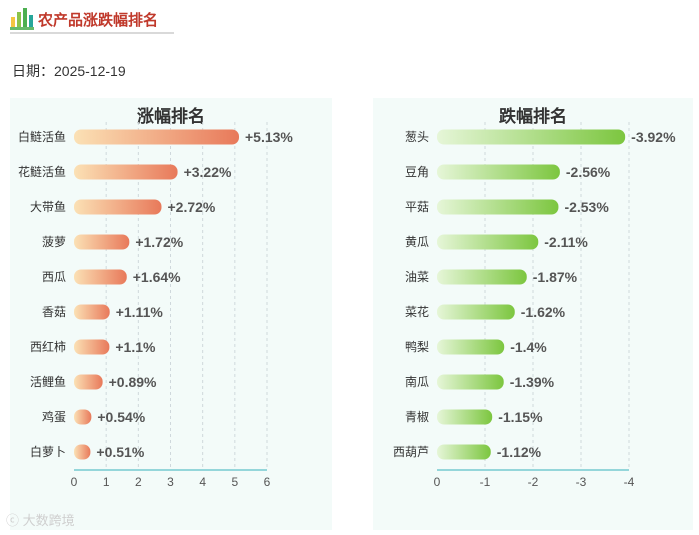 Image resolution: width=699 pixels, height=535 pixels. What do you see at coordinates (133, 382) in the screenshot?
I see `gain-value-label: +0.89%` at bounding box center [133, 382].